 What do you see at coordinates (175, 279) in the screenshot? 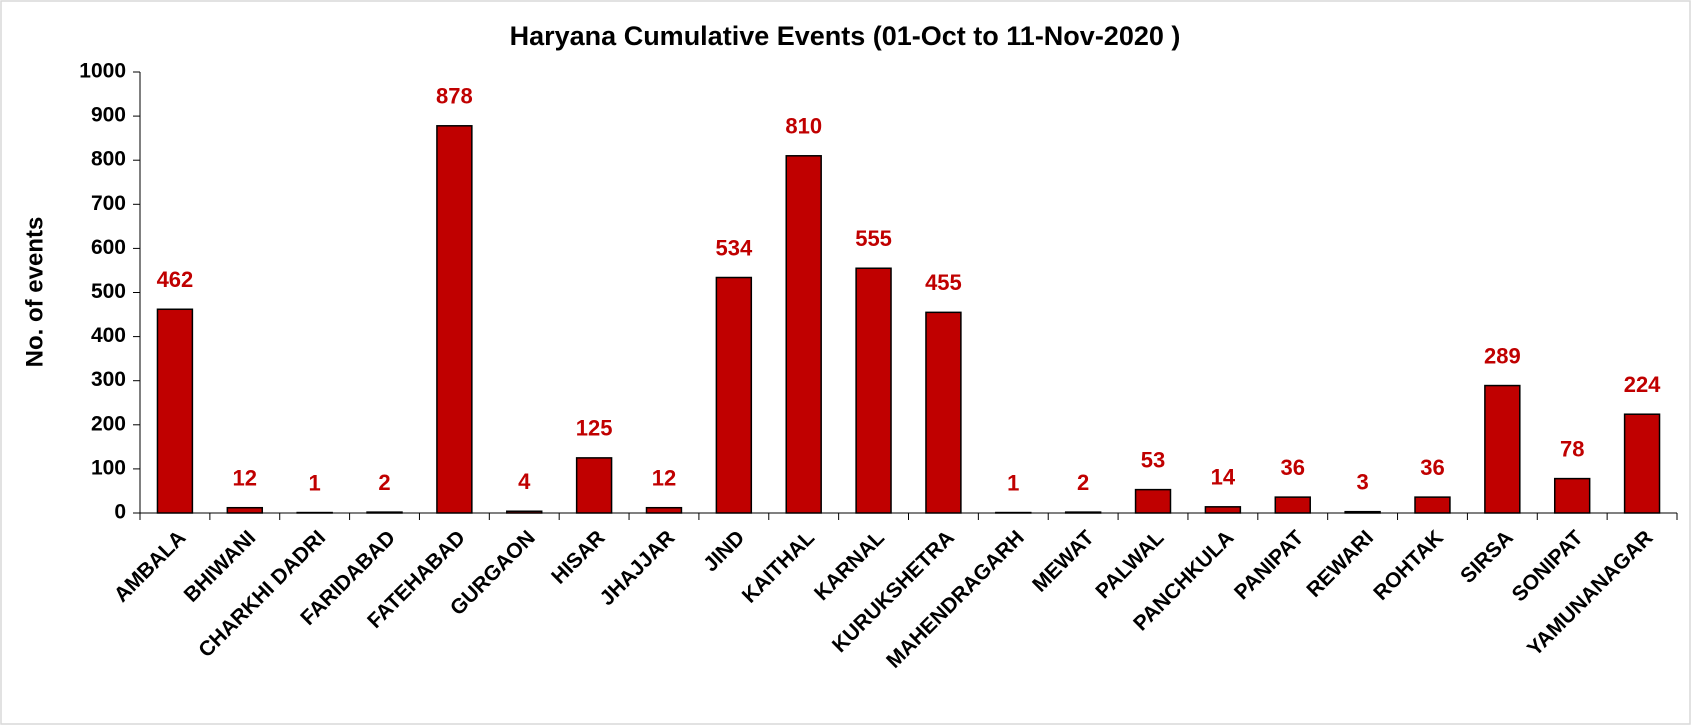
I see `value-label: 462` at bounding box center [175, 279].